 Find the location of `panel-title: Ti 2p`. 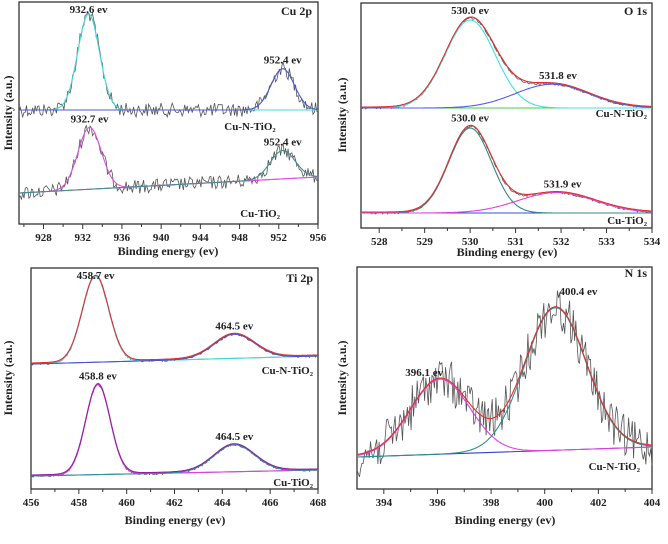

panel-title: Ti 2p is located at coordinates (299, 278).